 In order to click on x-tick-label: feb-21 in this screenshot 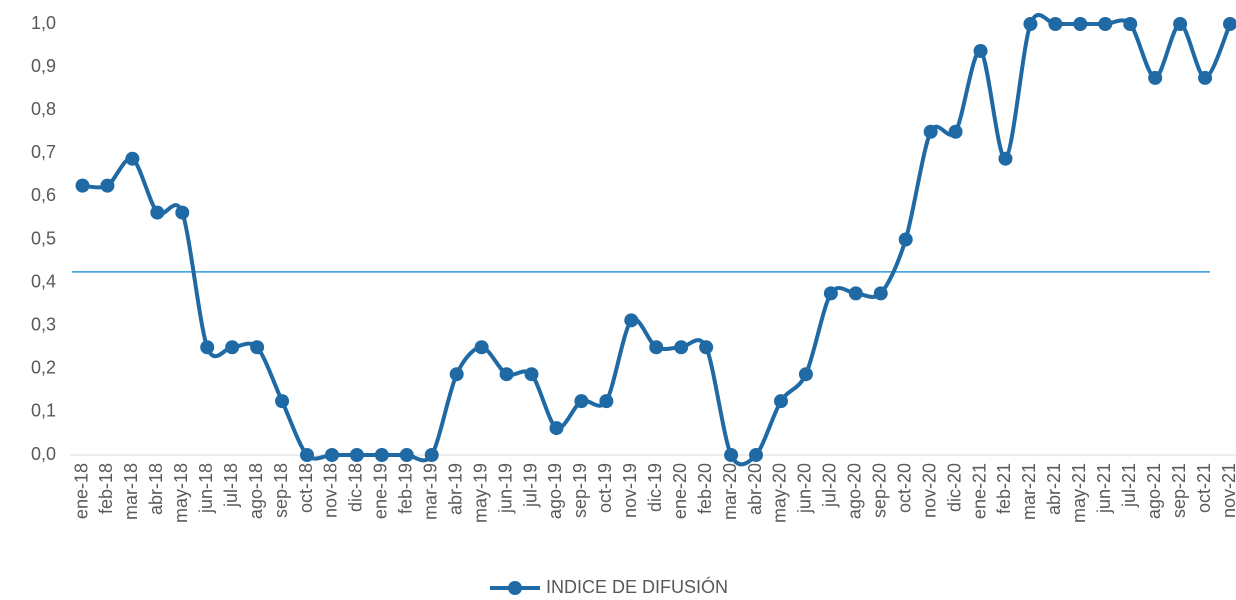, I will do `click(1004, 488)`.